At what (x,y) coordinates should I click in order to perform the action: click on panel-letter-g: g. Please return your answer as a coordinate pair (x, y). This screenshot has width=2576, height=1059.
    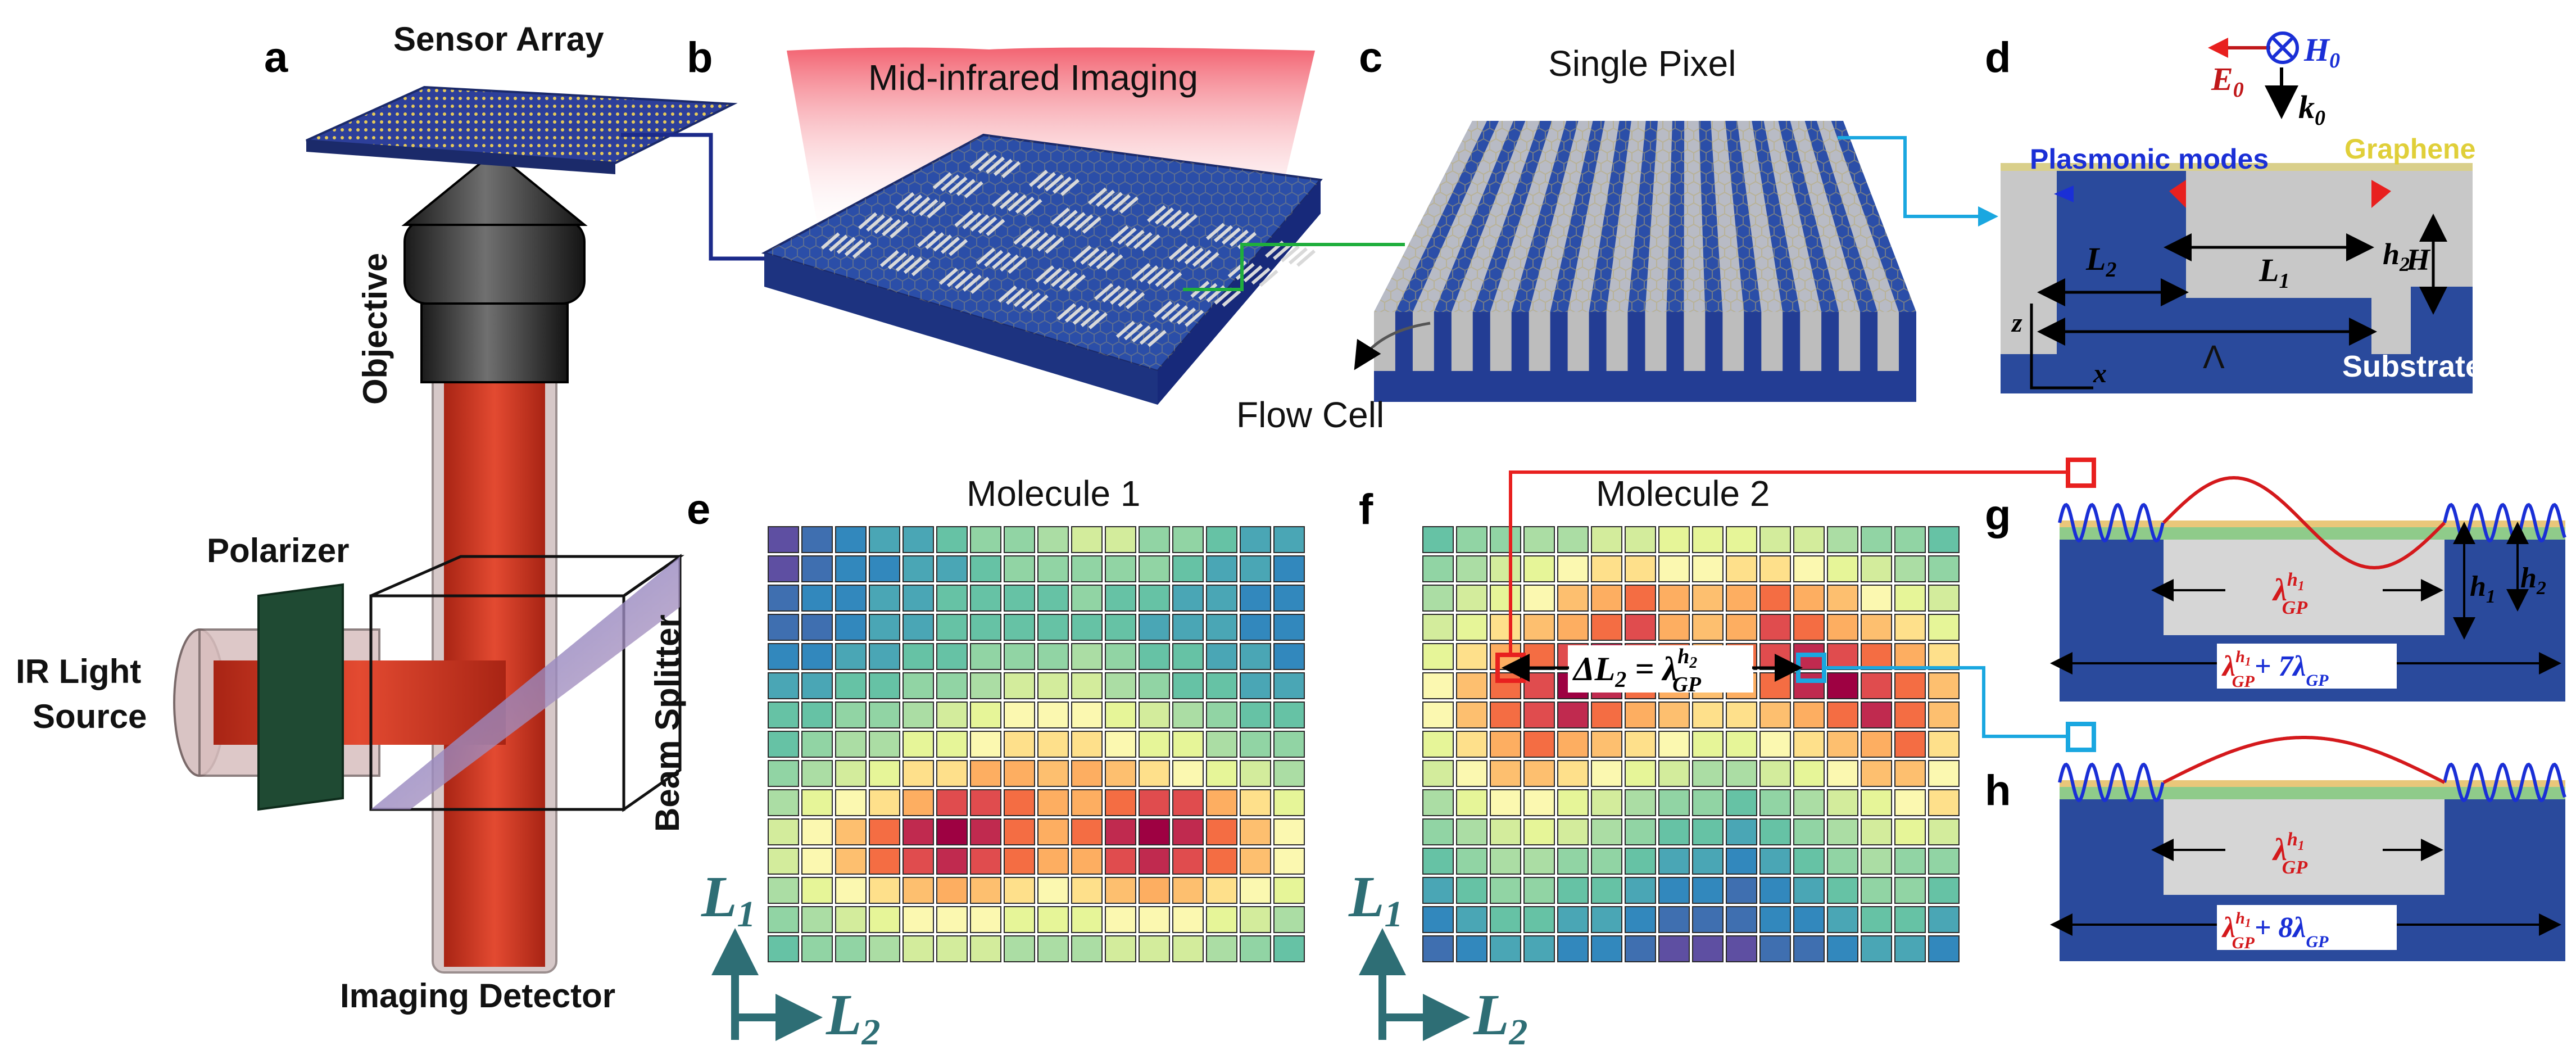
    Looking at the image, I should click on (1998, 515).